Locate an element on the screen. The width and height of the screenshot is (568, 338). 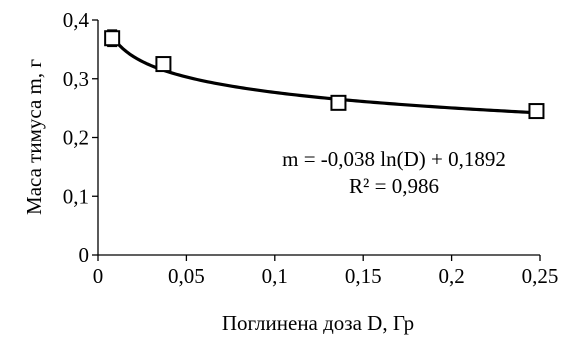
x-tick-label: 0,2 is located at coordinates (451, 276).